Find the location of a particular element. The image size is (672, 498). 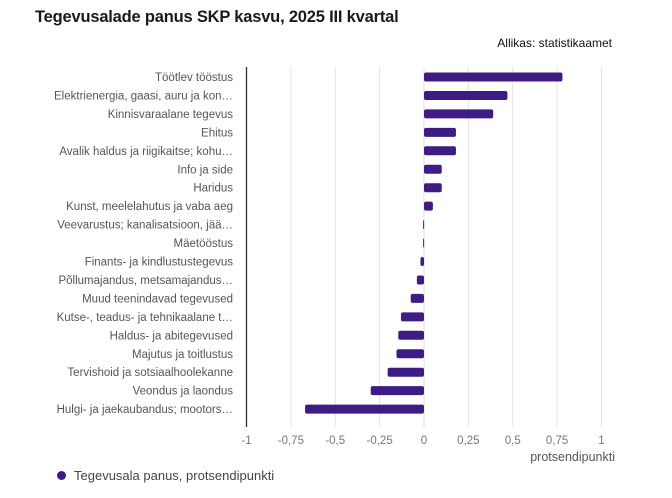

x-tick-label: 1 is located at coordinates (601, 441).